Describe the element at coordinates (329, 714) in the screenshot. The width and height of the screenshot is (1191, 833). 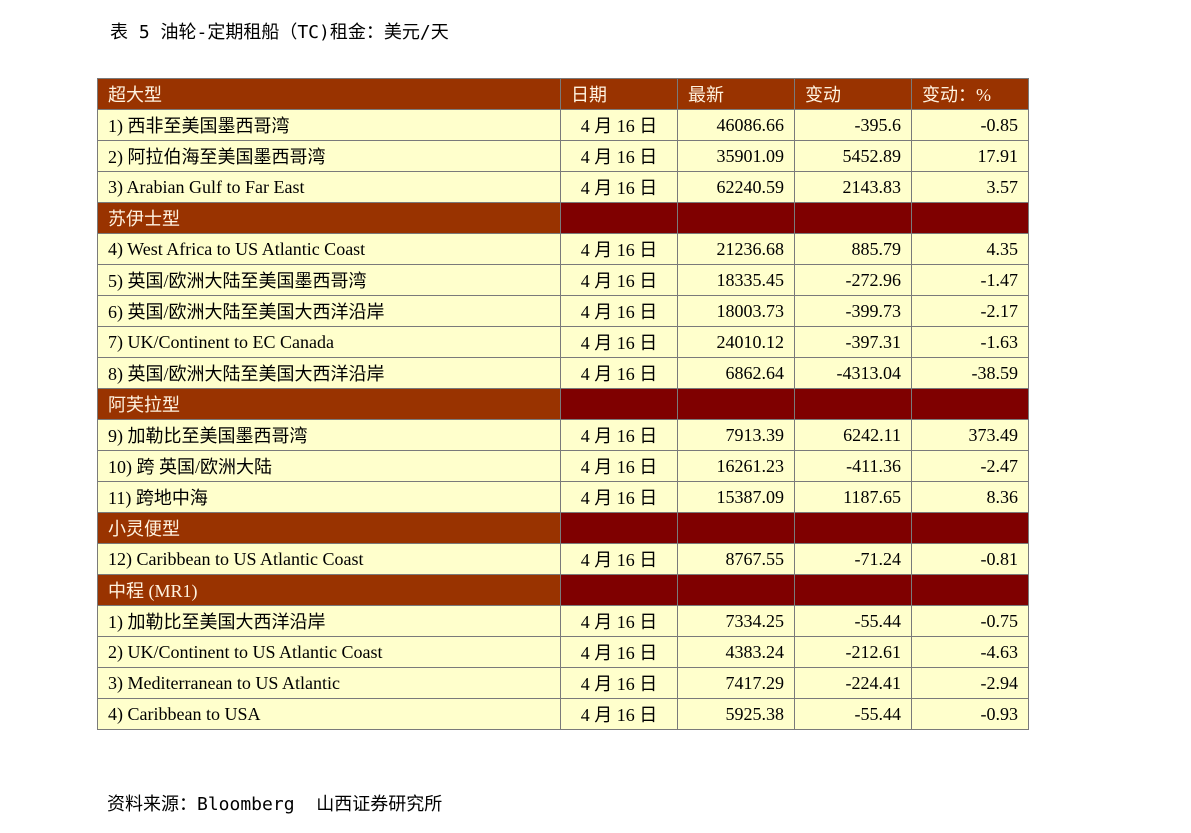
I see `table-cell: 4) Caribbean to USA` at that location.